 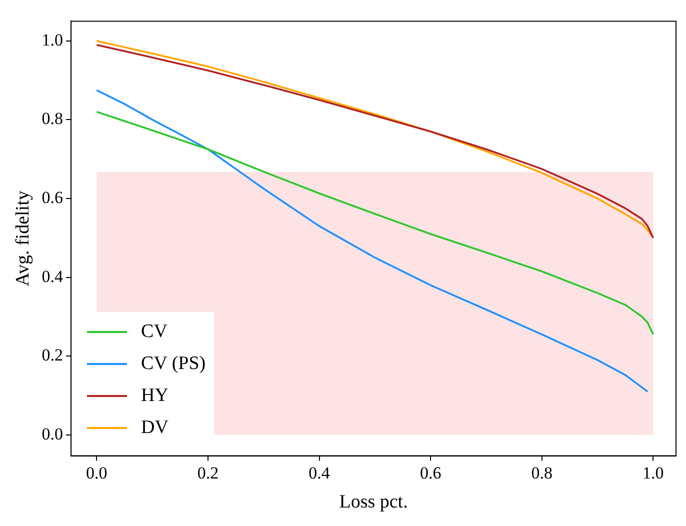 What do you see at coordinates (53, 118) in the screenshot?
I see `y-tick-label: 0.8` at bounding box center [53, 118].